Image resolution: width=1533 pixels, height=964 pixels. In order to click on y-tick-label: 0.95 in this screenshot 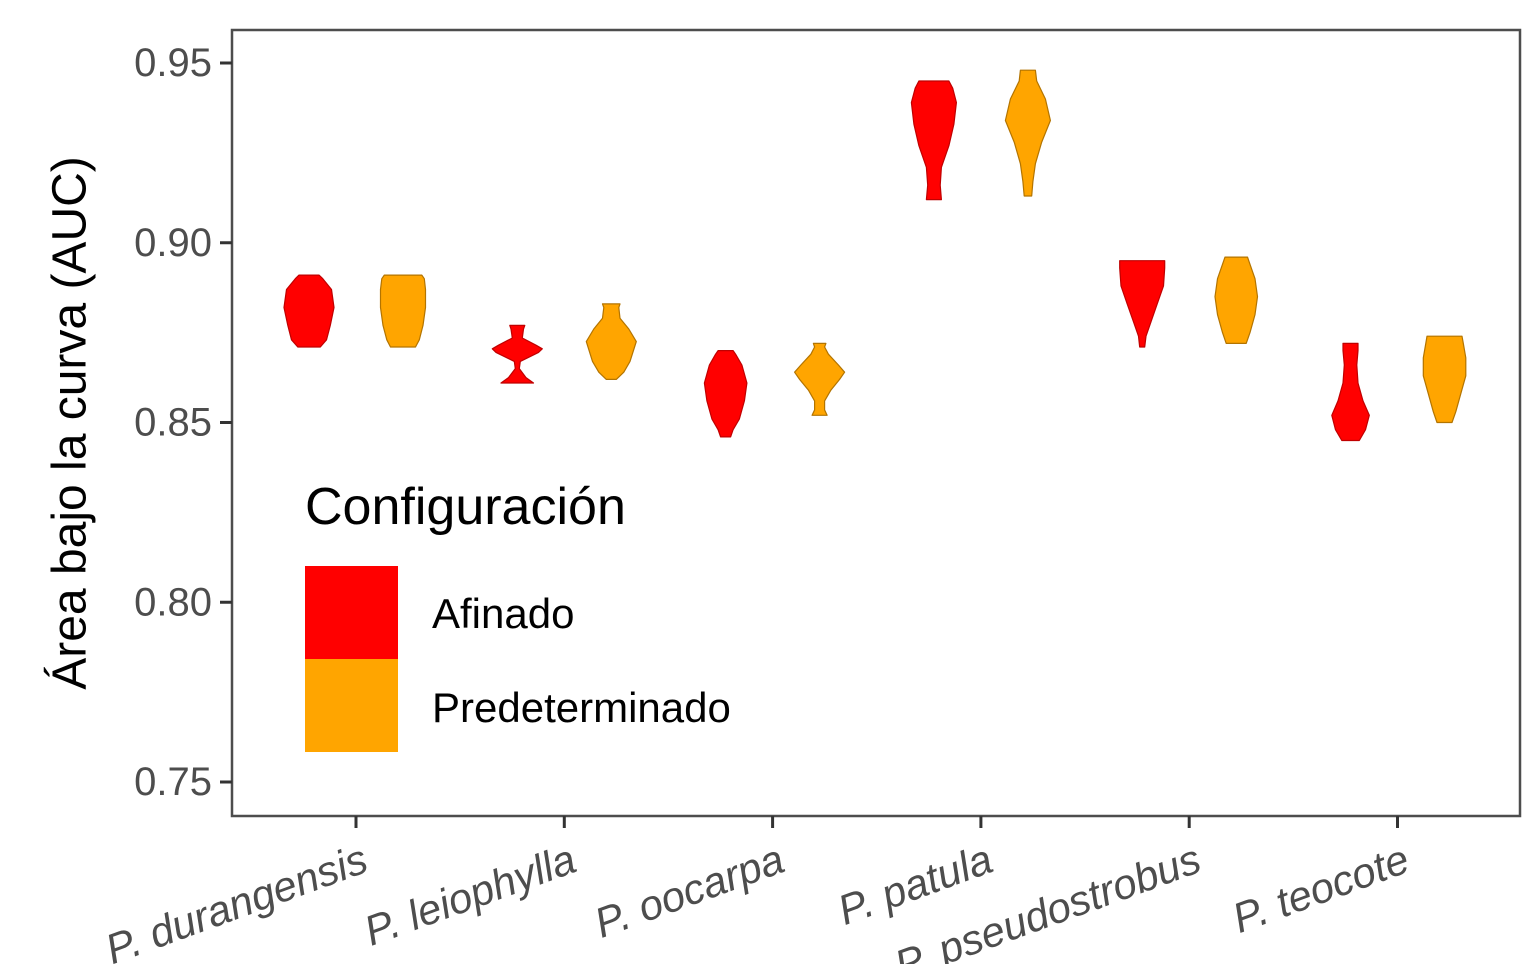, I will do `click(173, 63)`.